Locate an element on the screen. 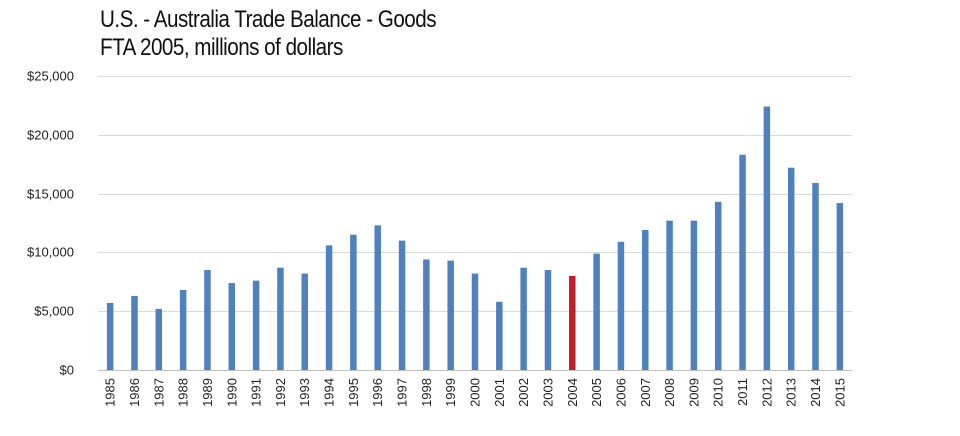 This screenshot has width=960, height=436. bar-2008 is located at coordinates (669, 295).